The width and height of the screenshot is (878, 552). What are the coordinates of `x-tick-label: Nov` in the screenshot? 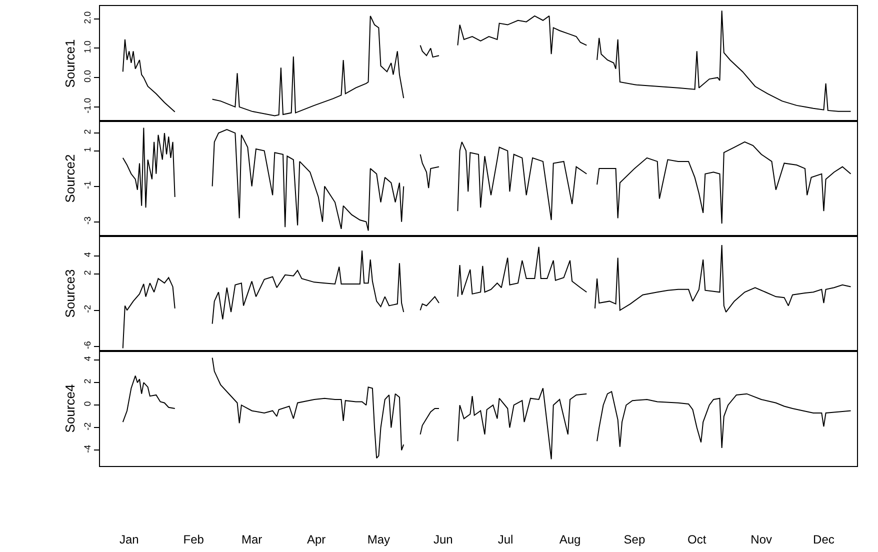 It's located at (761, 539).